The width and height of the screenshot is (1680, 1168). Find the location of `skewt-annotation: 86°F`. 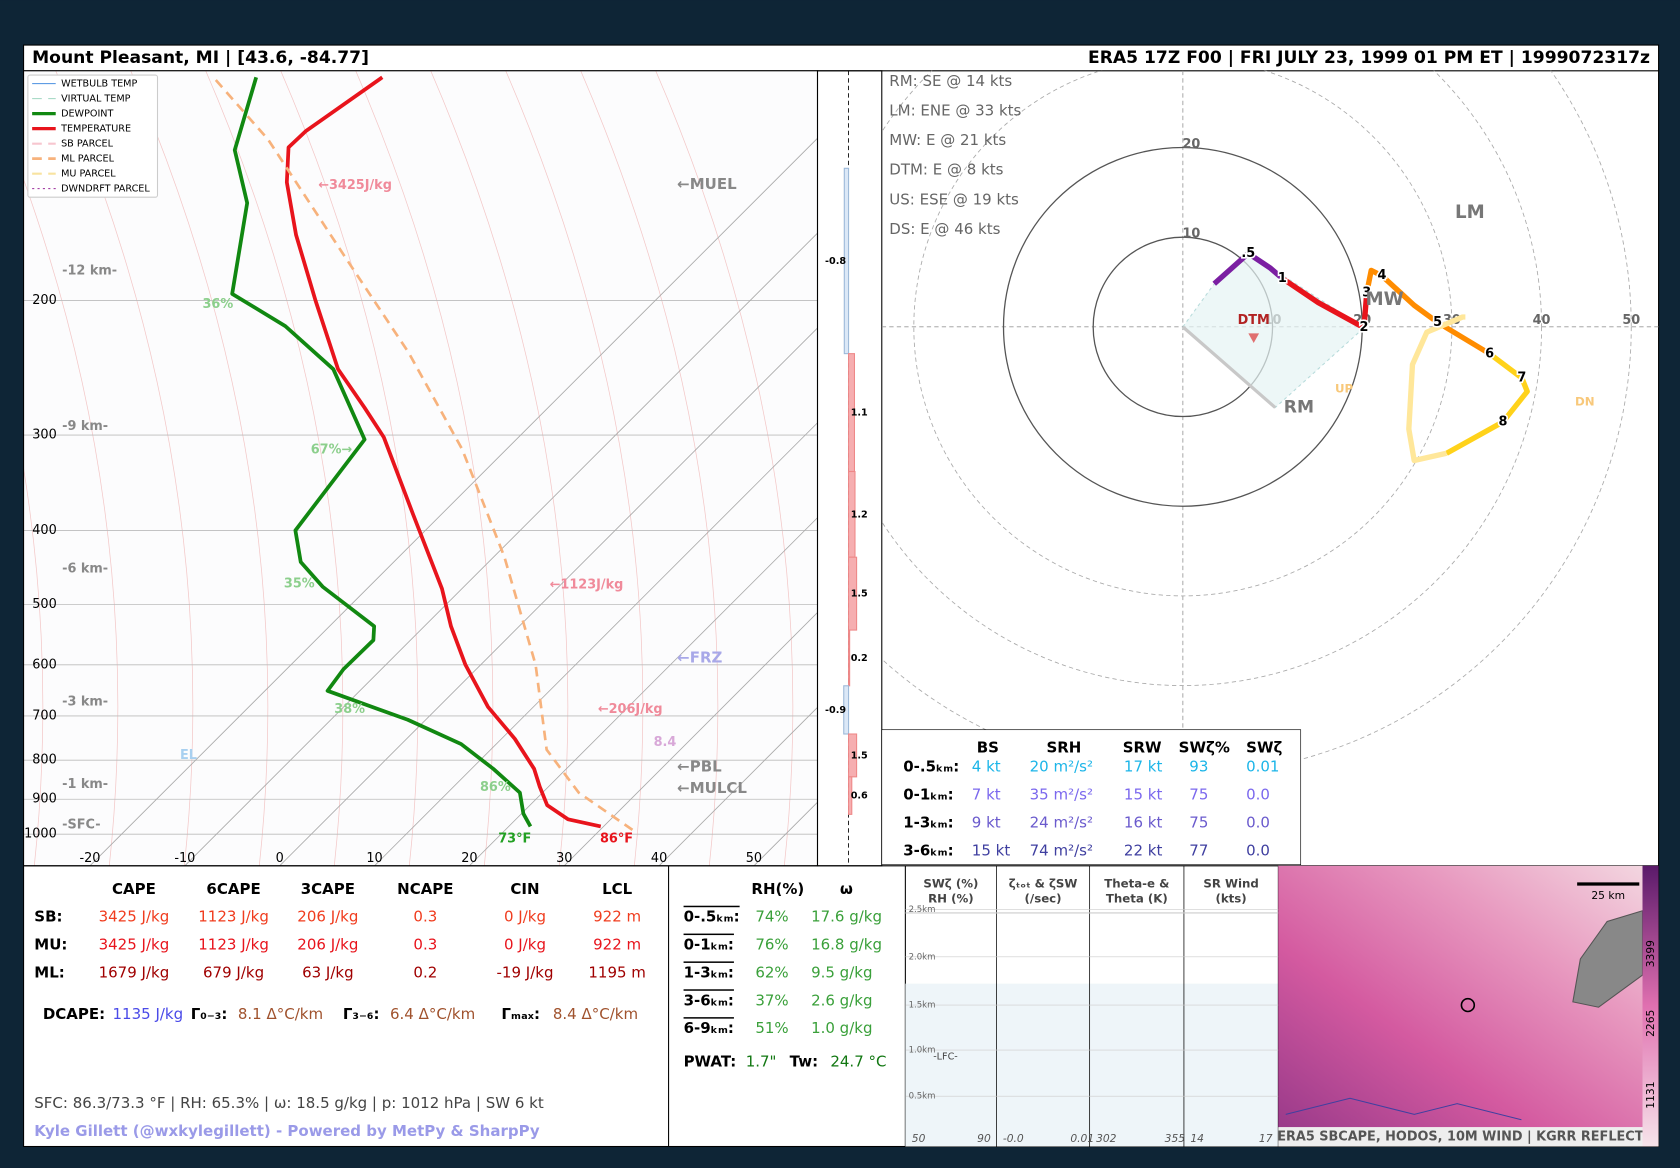

skewt-annotation: 86°F is located at coordinates (616, 838).